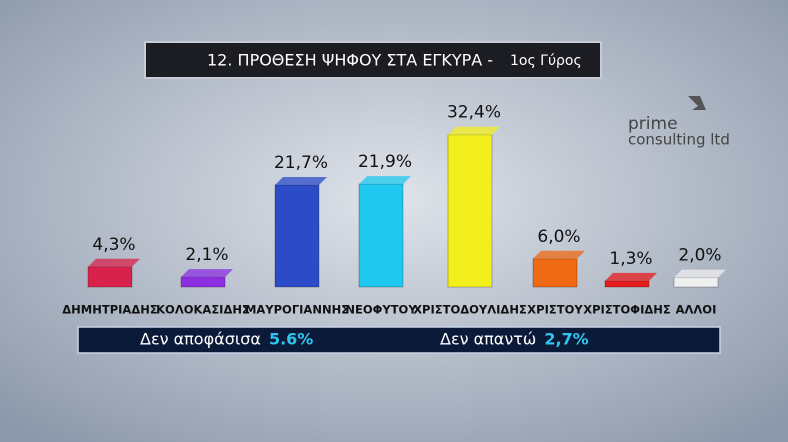 The height and width of the screenshot is (442, 788). Describe the element at coordinates (110, 310) in the screenshot. I see `category-label: ΔΗΜΗΤΡΙΑΔΗΣ` at that location.